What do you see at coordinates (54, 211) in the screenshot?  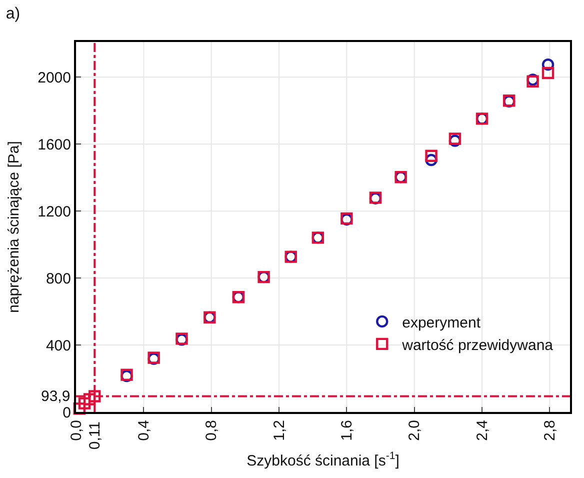 I see `y-tick-label: 1200` at bounding box center [54, 211].